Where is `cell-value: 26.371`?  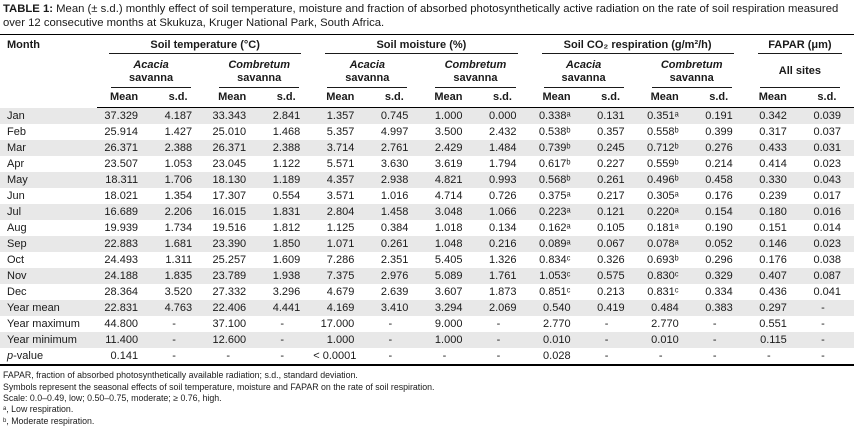 cell-value: 26.371 is located at coordinates (229, 148).